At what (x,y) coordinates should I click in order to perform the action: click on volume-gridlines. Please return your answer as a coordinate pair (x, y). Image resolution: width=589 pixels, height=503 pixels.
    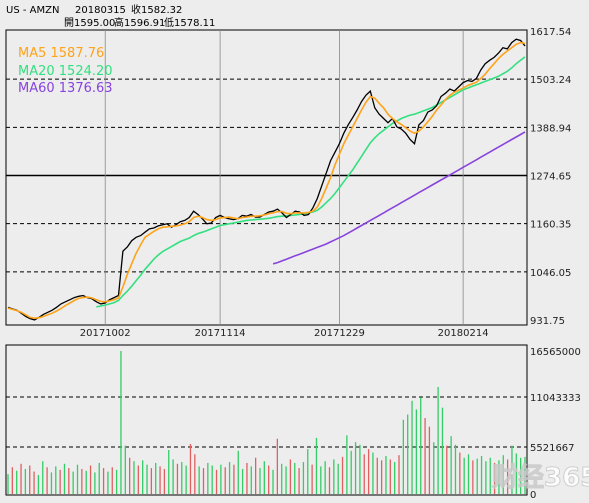
    Looking at the image, I should click on (266, 422).